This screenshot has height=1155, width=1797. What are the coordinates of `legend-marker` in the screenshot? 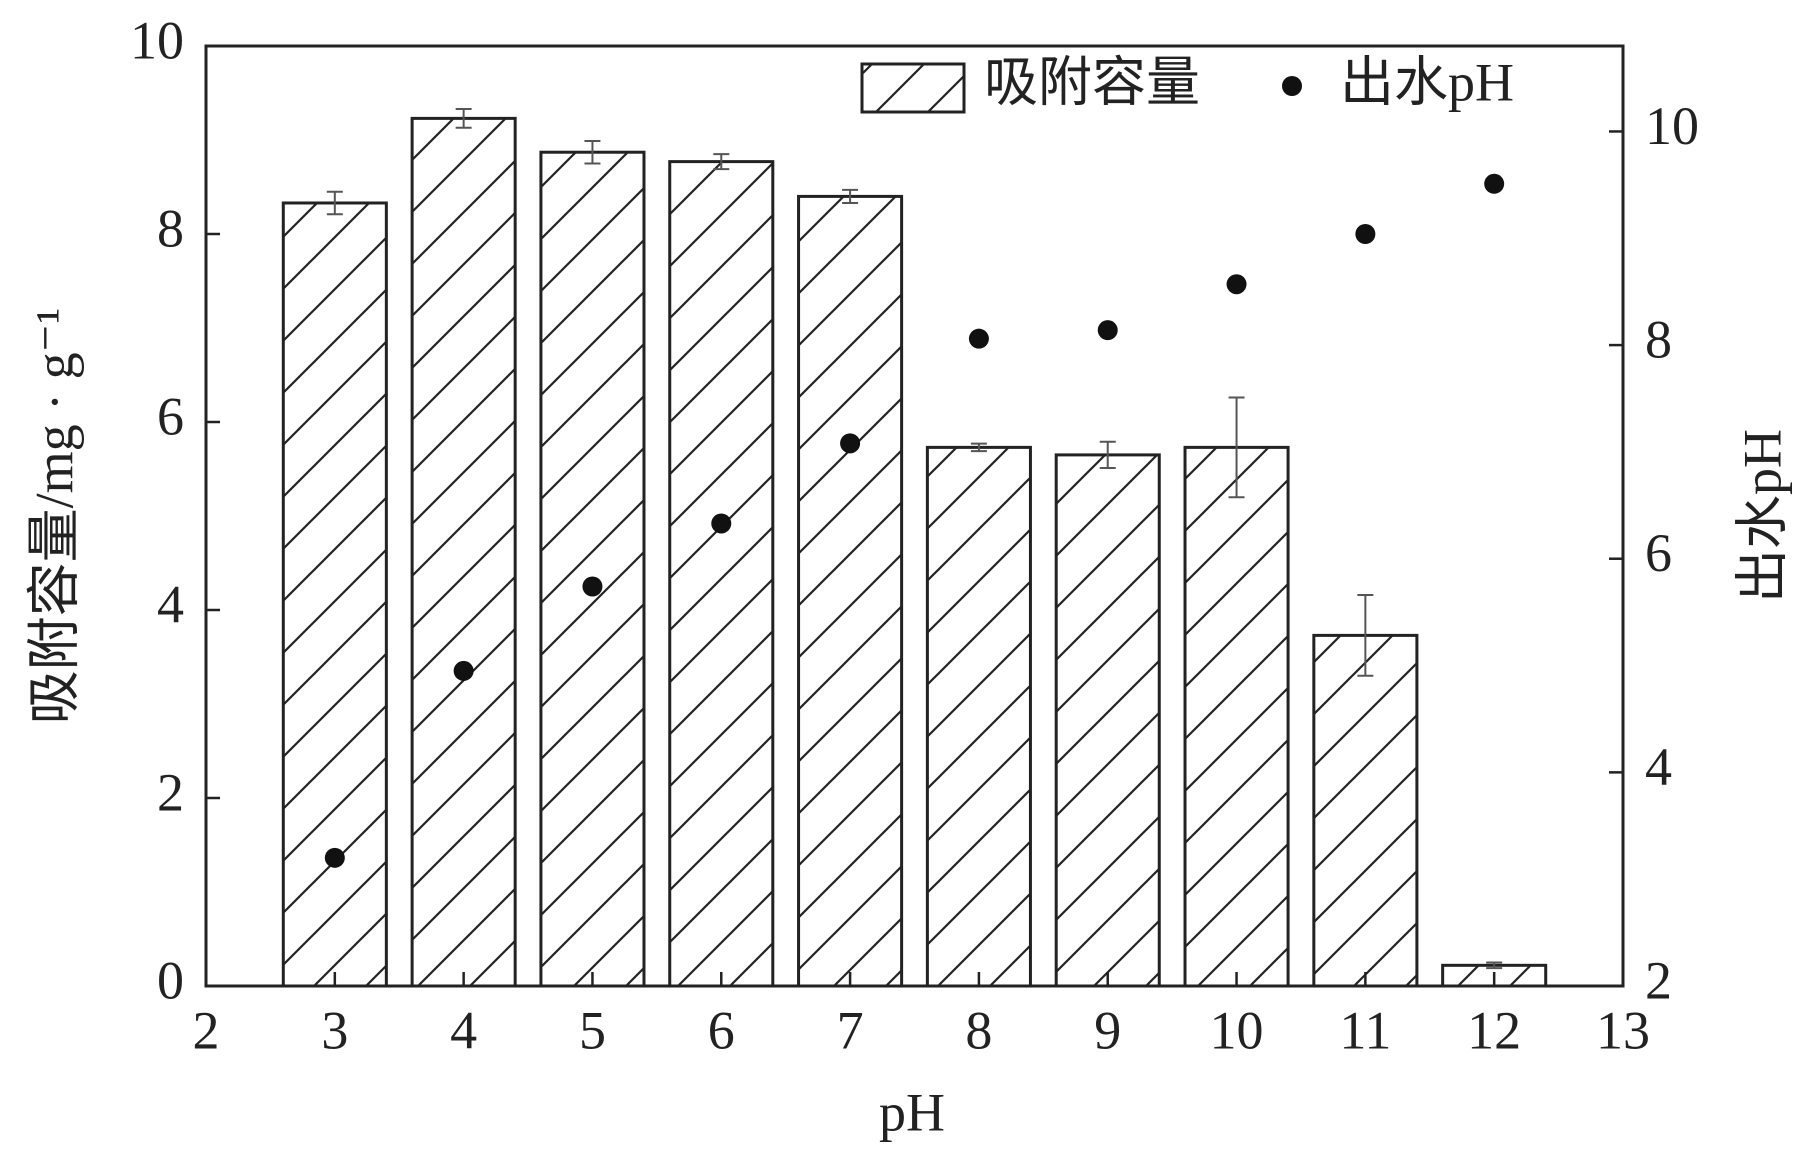 It's located at (1292, 86).